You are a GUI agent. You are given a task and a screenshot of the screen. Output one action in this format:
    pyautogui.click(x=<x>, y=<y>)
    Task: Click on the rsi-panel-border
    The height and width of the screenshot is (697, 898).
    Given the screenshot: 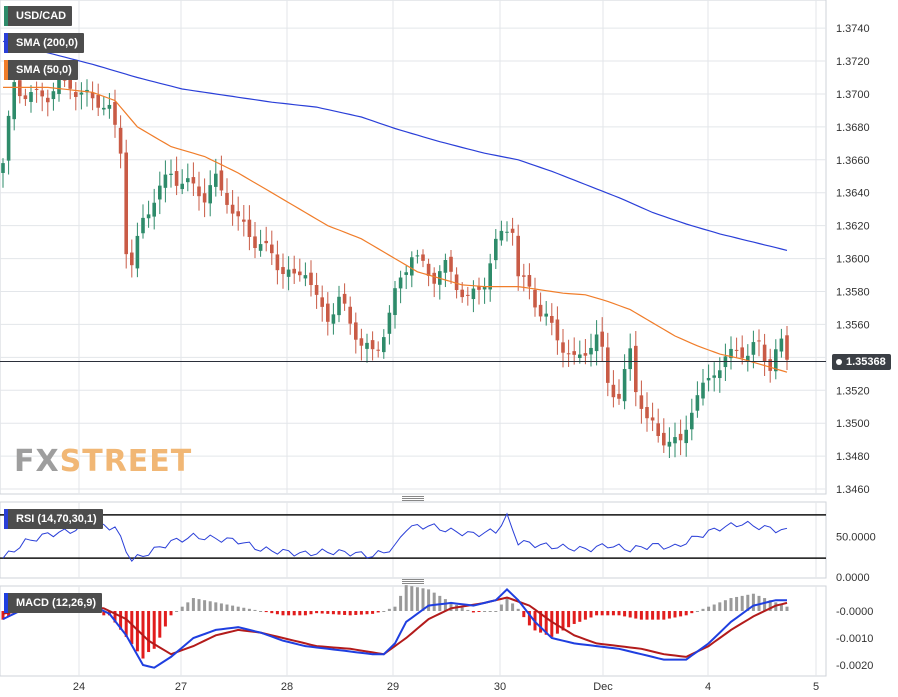 What is the action you would take?
    pyautogui.click(x=413, y=540)
    